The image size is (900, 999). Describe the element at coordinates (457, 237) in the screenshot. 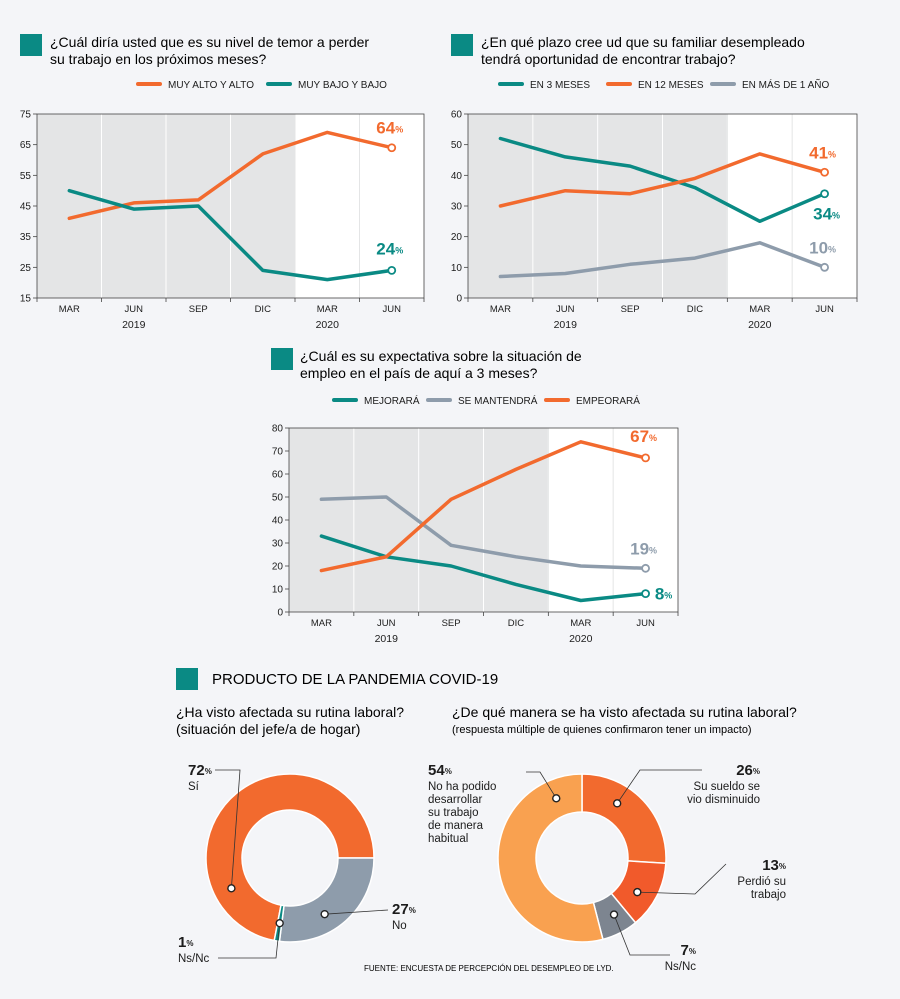

I see `y-tick-label: 20` at that location.